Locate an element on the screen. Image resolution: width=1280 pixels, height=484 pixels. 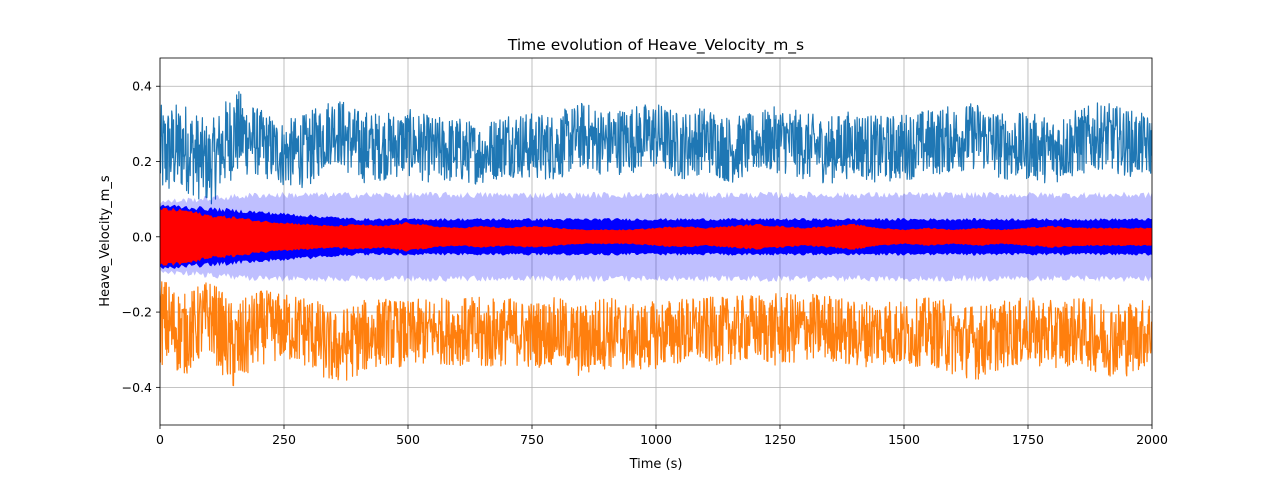
x-tick-label: 250 is located at coordinates (284, 439).